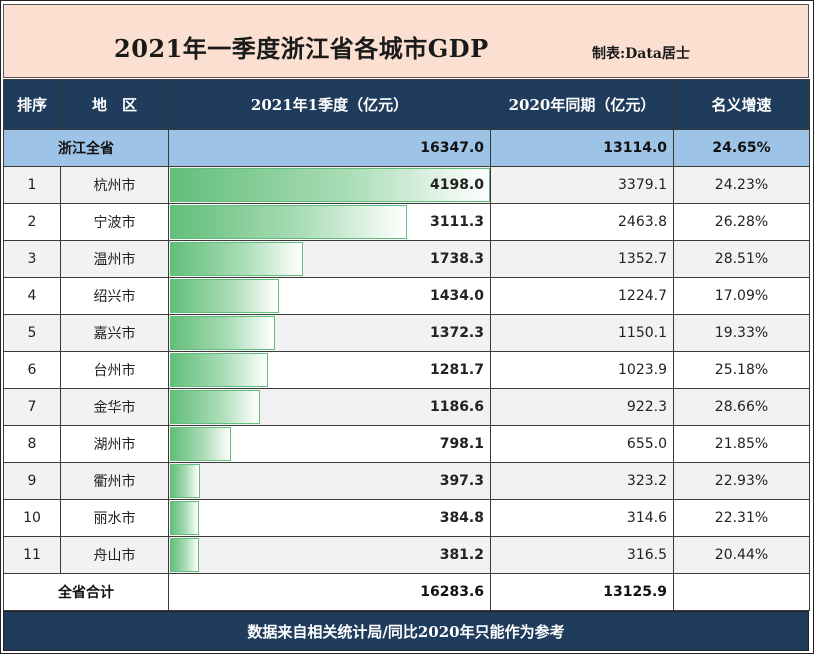 The width and height of the screenshot is (814, 654). I want to click on header-q1-2020: 2020年同期（亿元）, so click(582, 104).